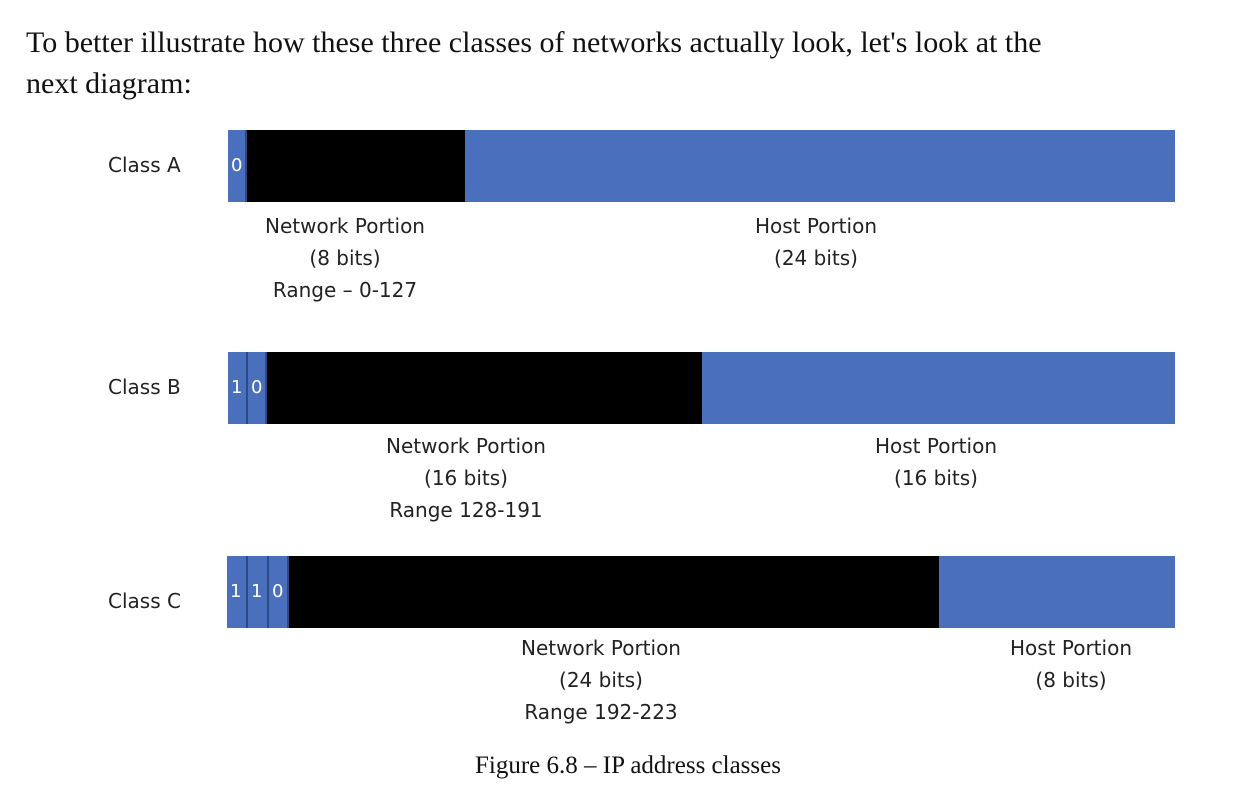 This screenshot has width=1256, height=806. Describe the element at coordinates (345, 290) in the screenshot. I see `class-a-network-range: Range – 0-127` at that location.